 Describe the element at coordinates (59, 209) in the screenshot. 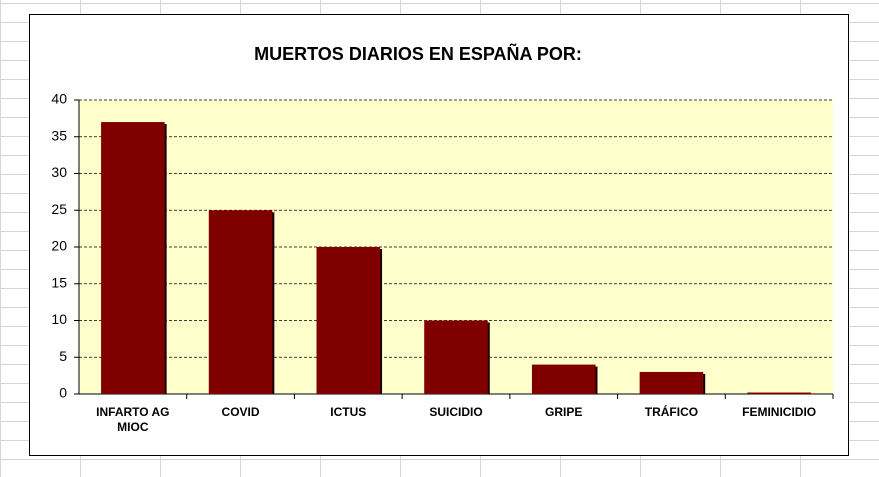

I see `y-tick-label: 25` at that location.